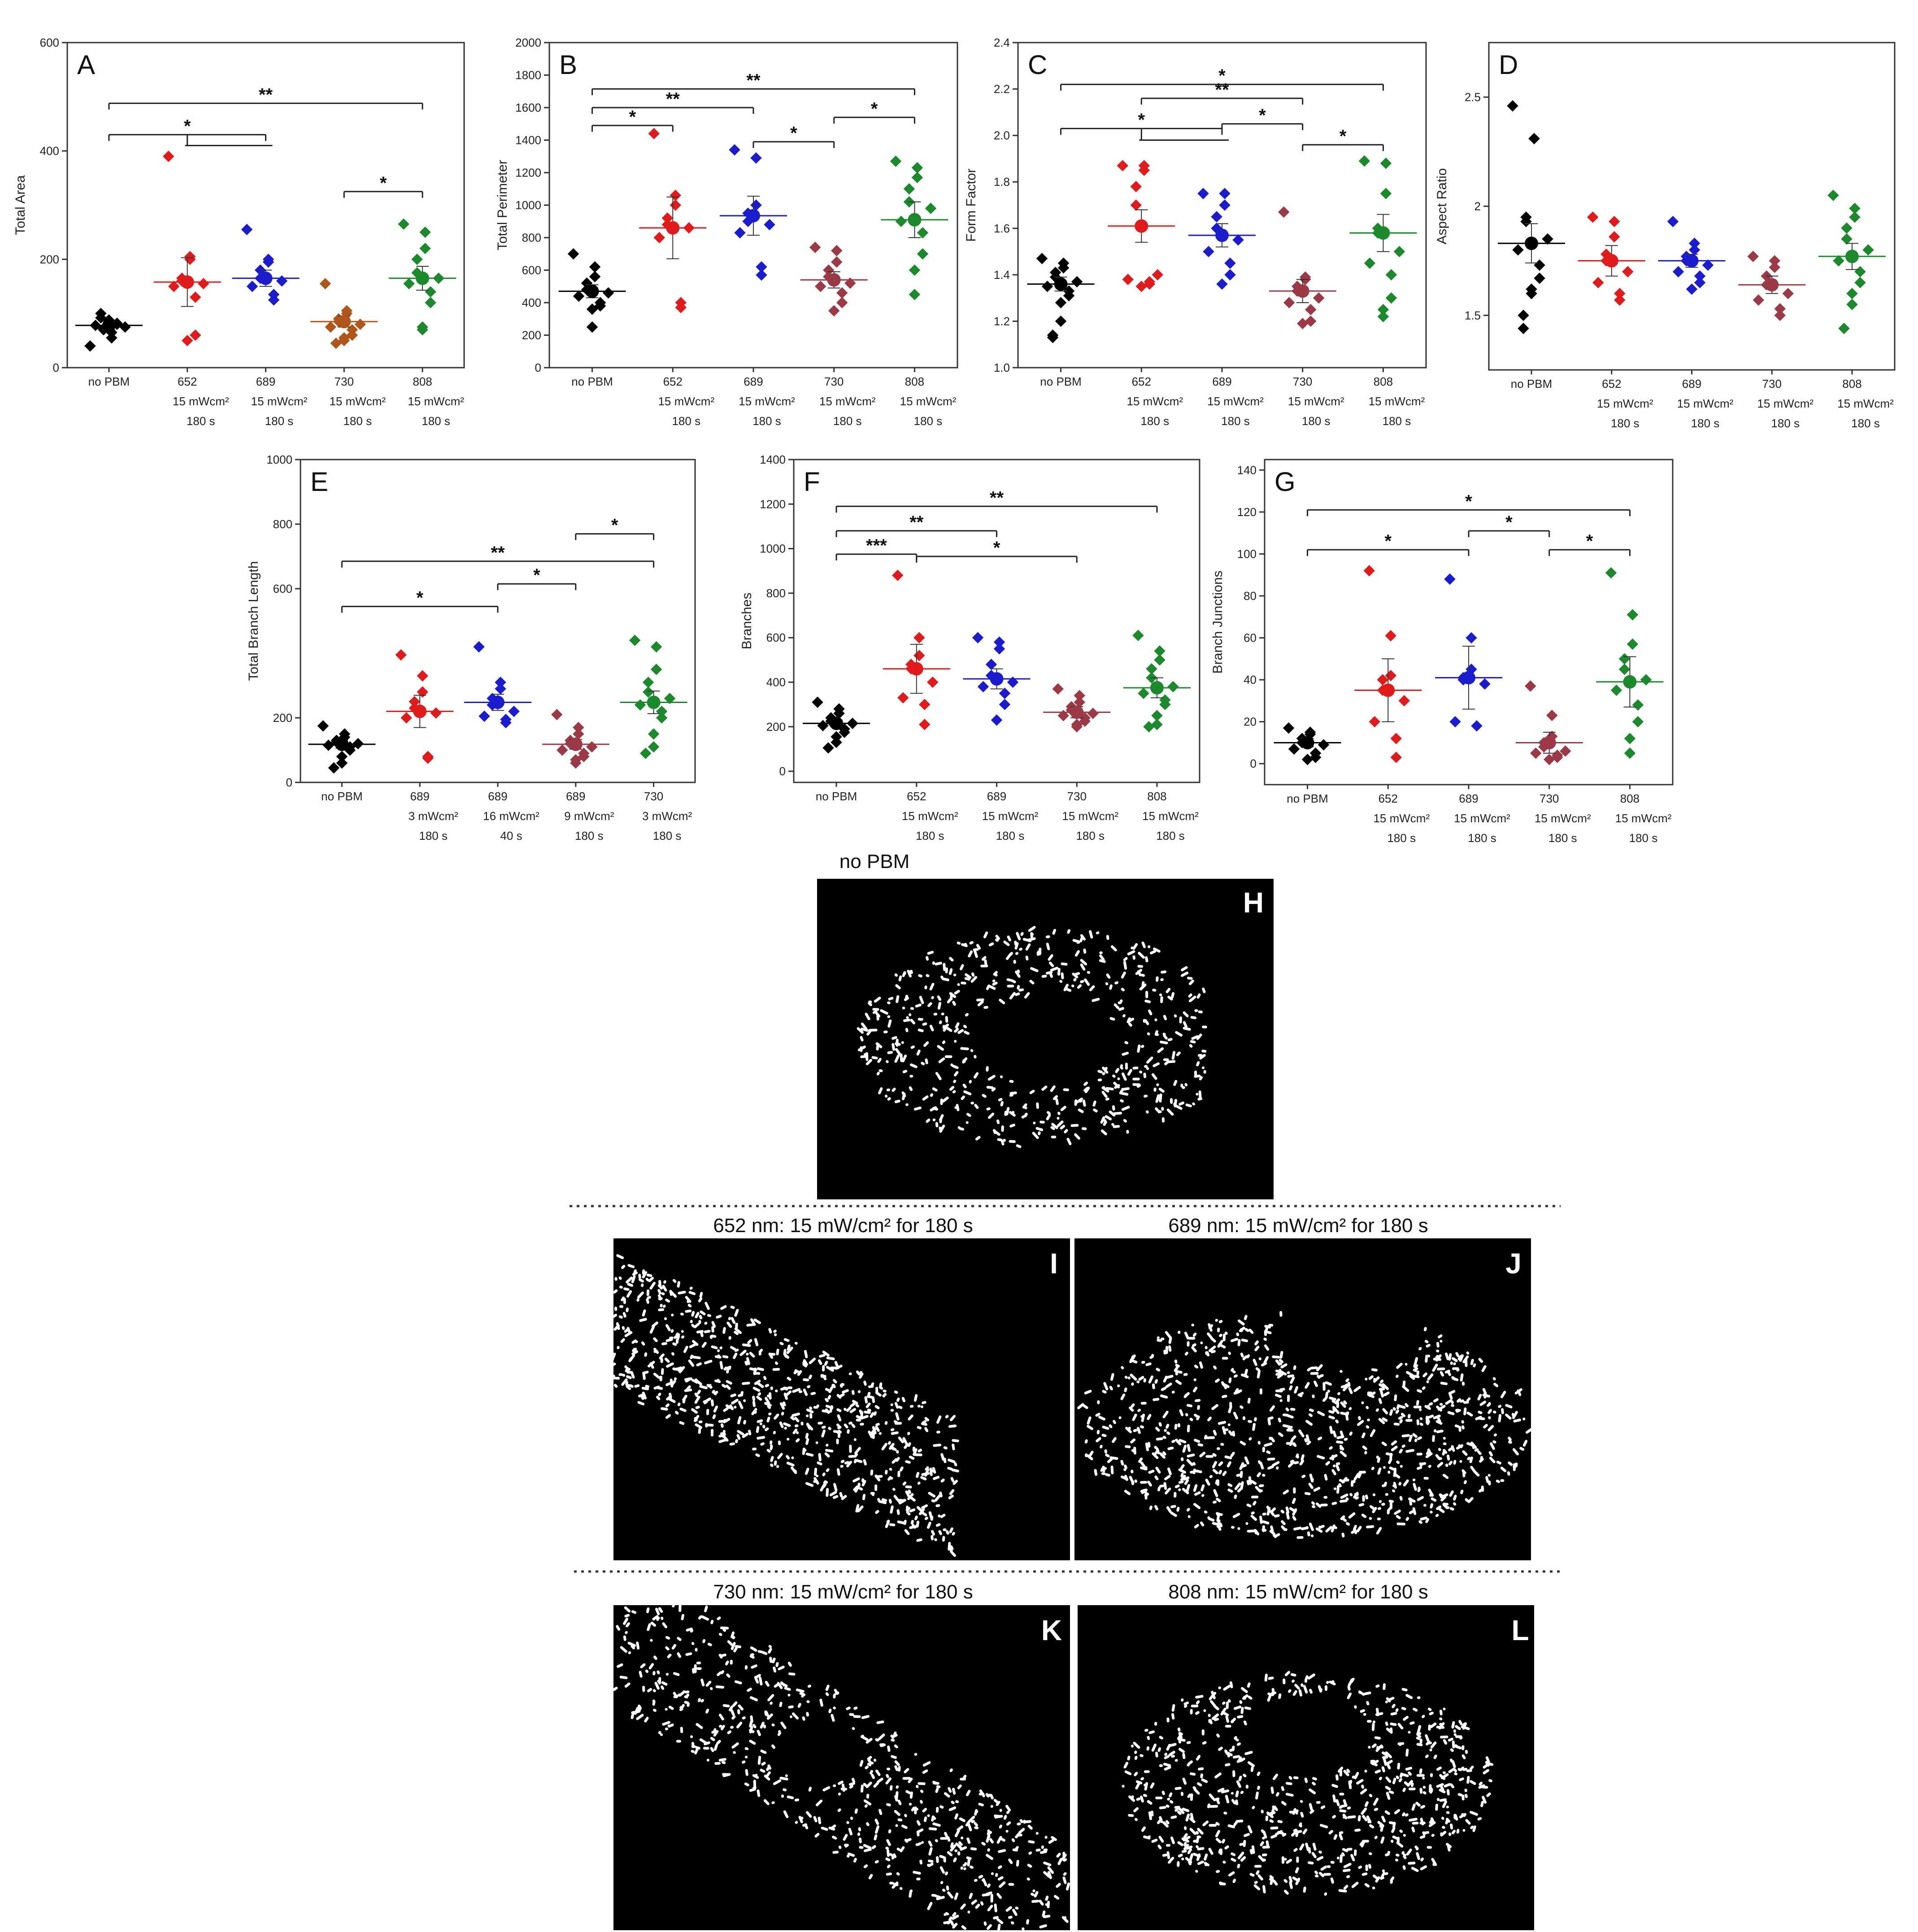 The height and width of the screenshot is (1932, 1918). I want to click on micrograph-label-k: K, so click(1051, 1630).